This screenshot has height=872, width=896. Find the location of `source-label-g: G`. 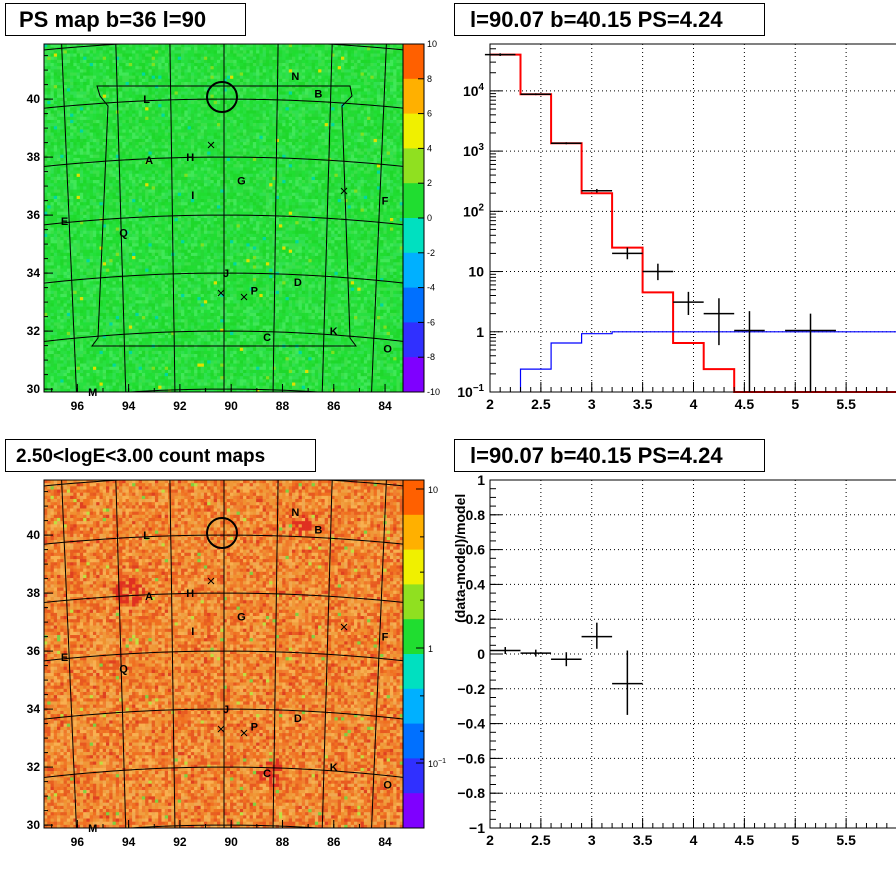

source-label-g: G is located at coordinates (241, 181).